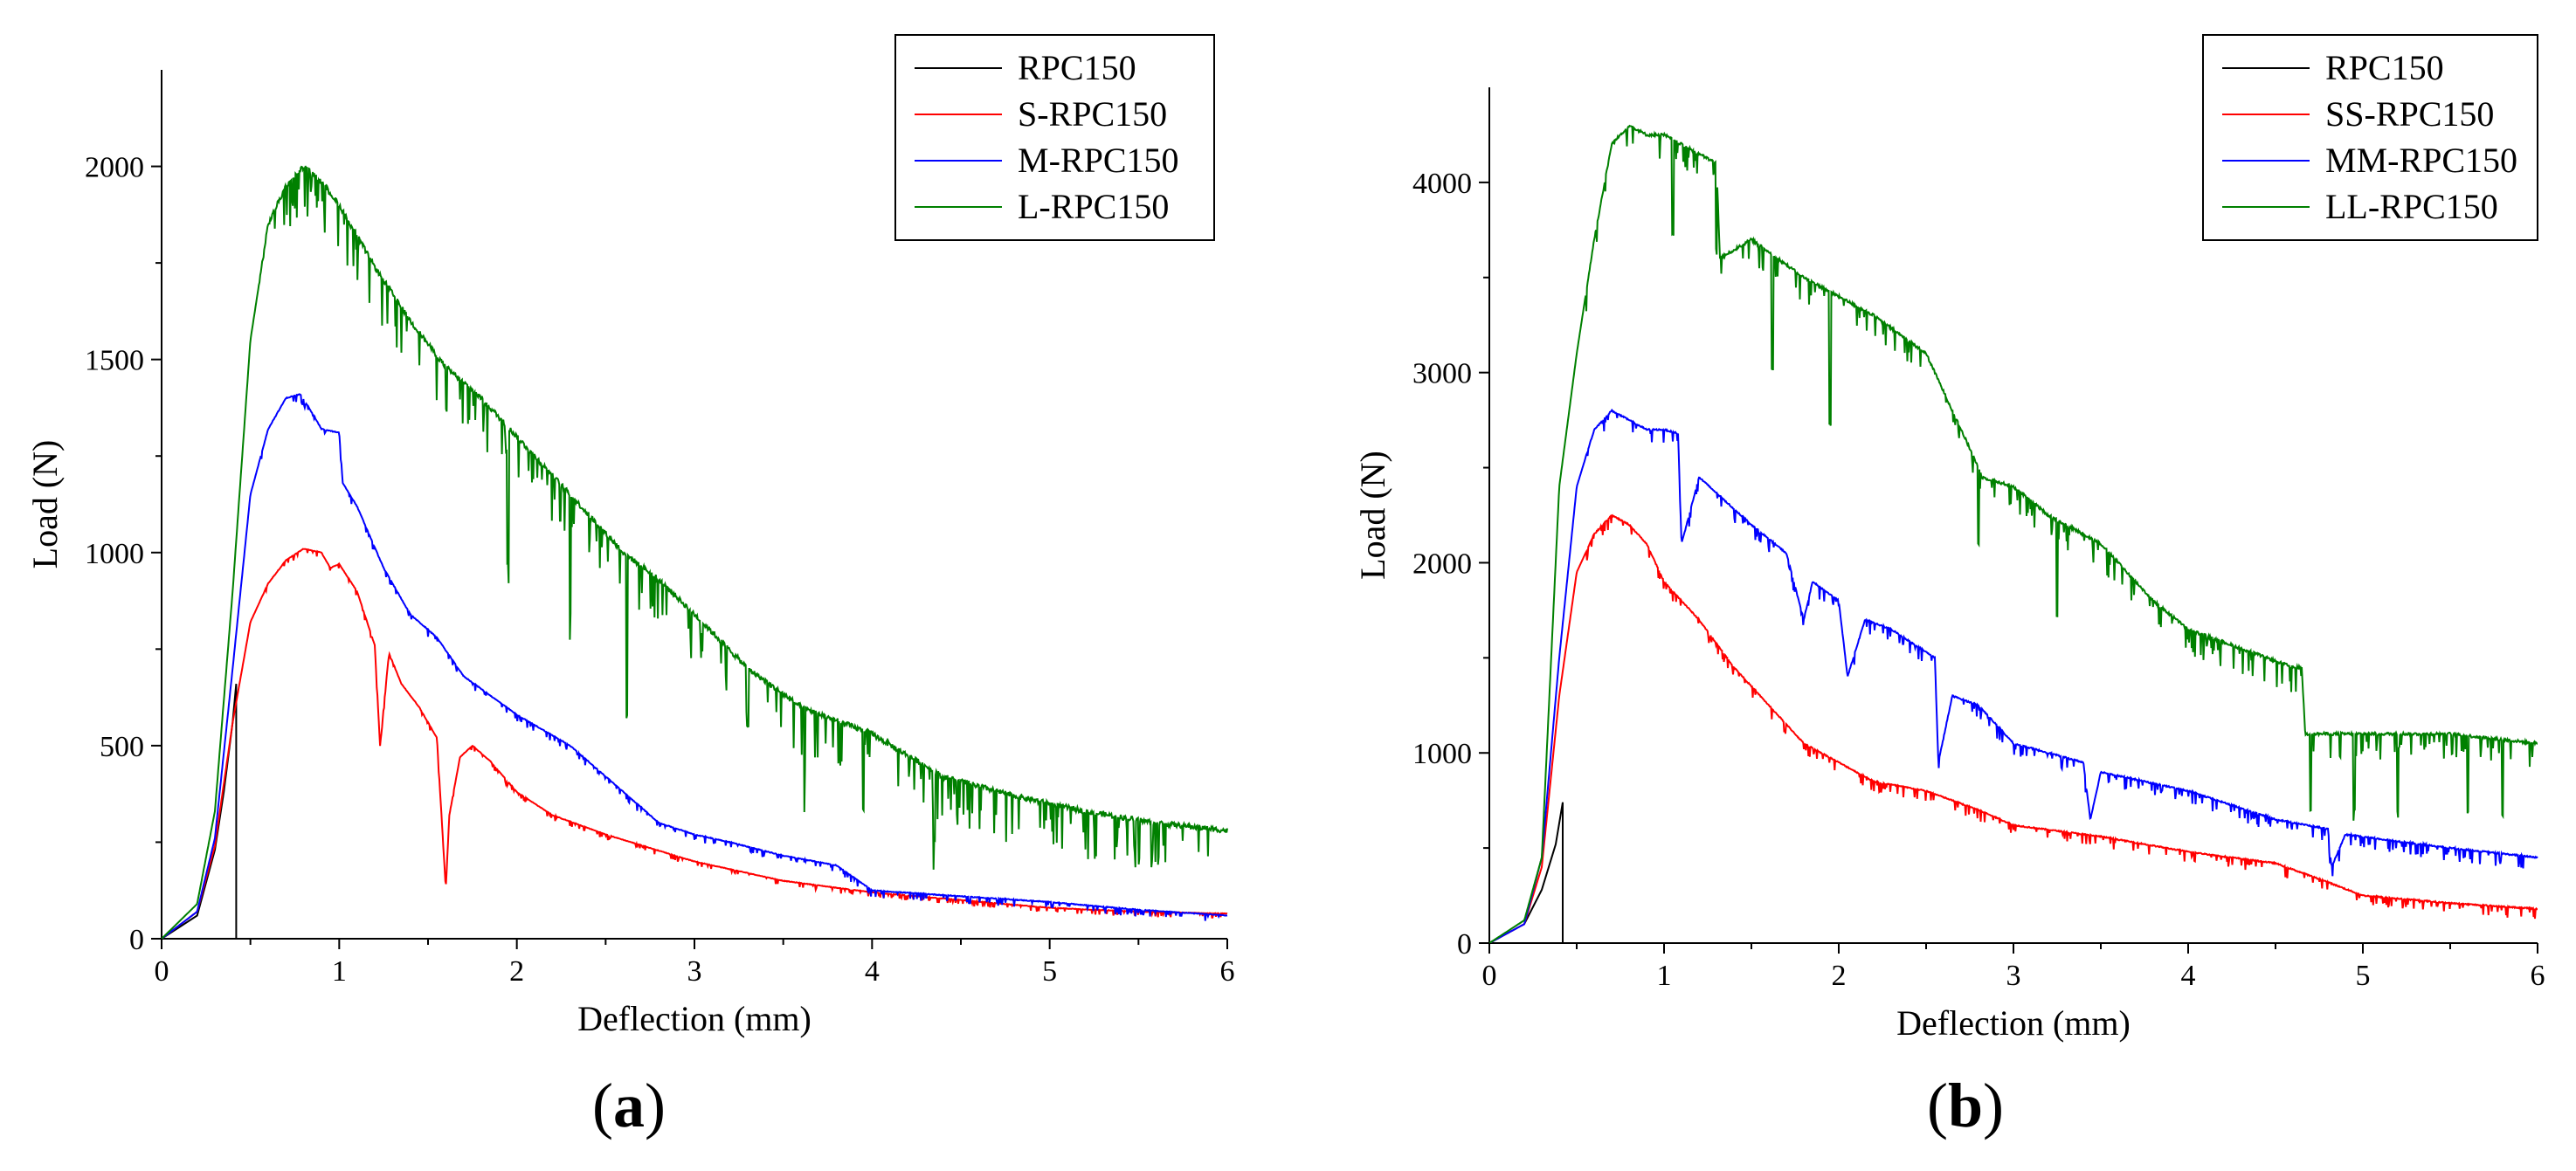  Describe the element at coordinates (2013, 728) in the screenshot. I see `series-line-ss-rpc150` at that location.